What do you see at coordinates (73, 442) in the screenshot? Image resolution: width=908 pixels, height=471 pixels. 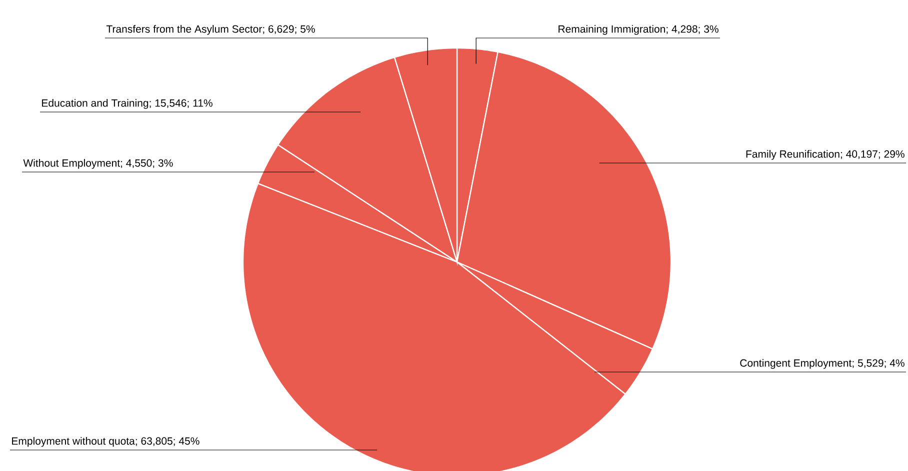 I see `slice-label: Employment without quota` at bounding box center [73, 442].